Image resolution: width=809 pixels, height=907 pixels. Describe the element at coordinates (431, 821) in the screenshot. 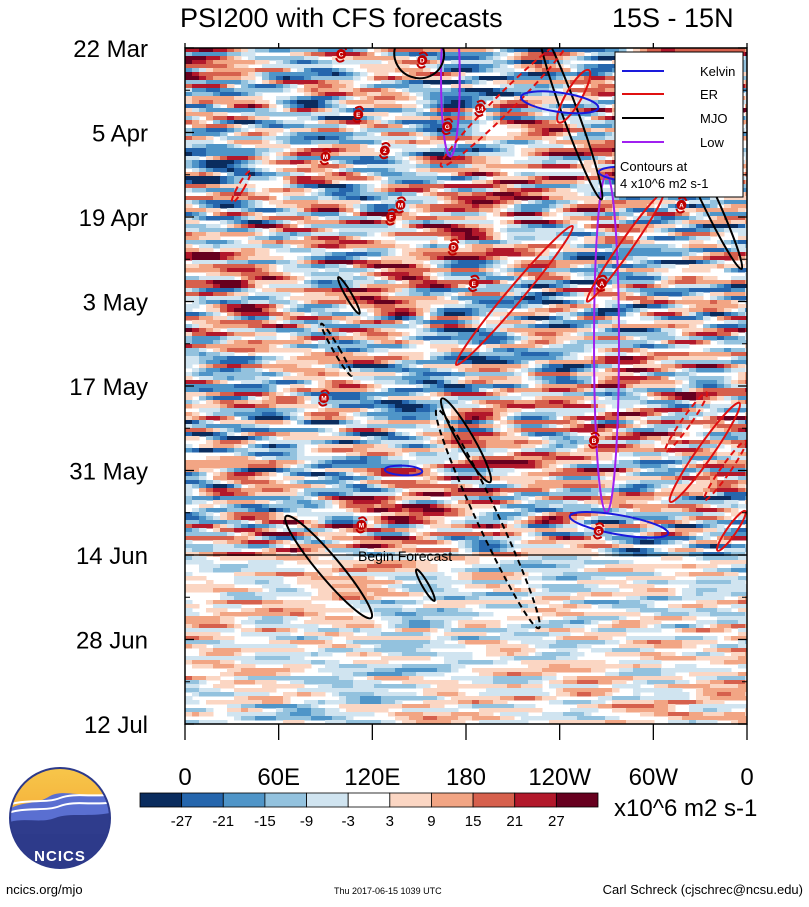

I see `colorbar-tick-6: 9` at that location.